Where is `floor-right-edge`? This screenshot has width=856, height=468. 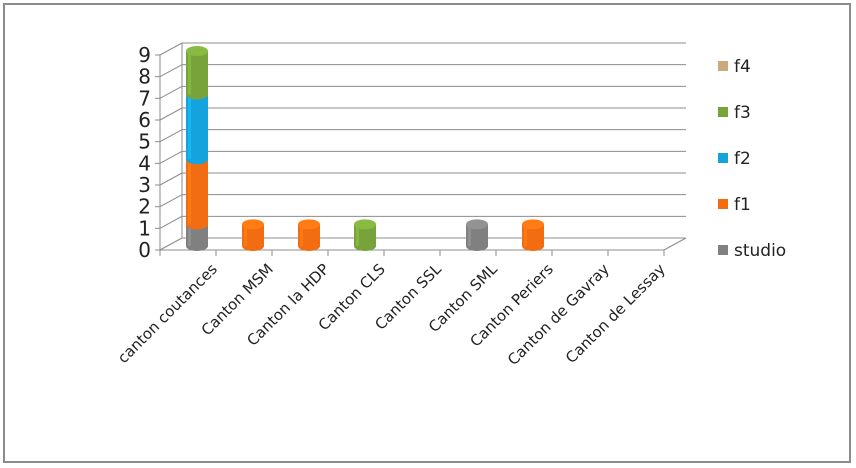 floor-right-edge is located at coordinates (675, 244).